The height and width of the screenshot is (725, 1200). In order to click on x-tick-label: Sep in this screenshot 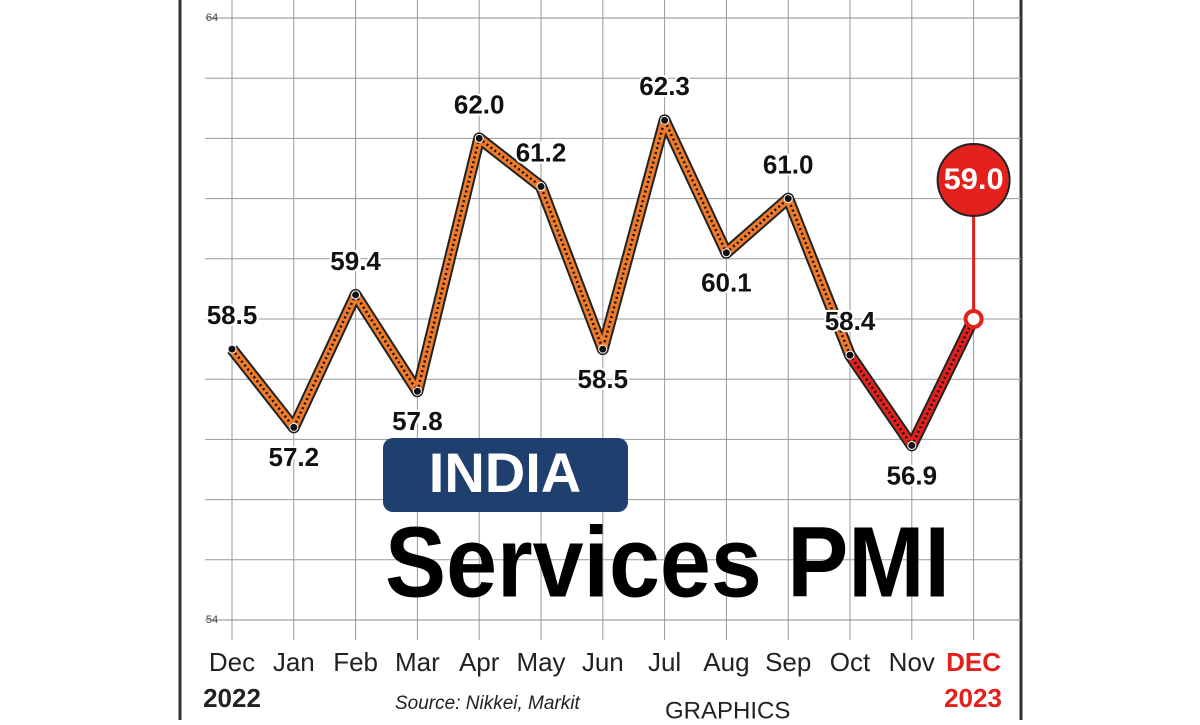, I will do `click(788, 662)`.